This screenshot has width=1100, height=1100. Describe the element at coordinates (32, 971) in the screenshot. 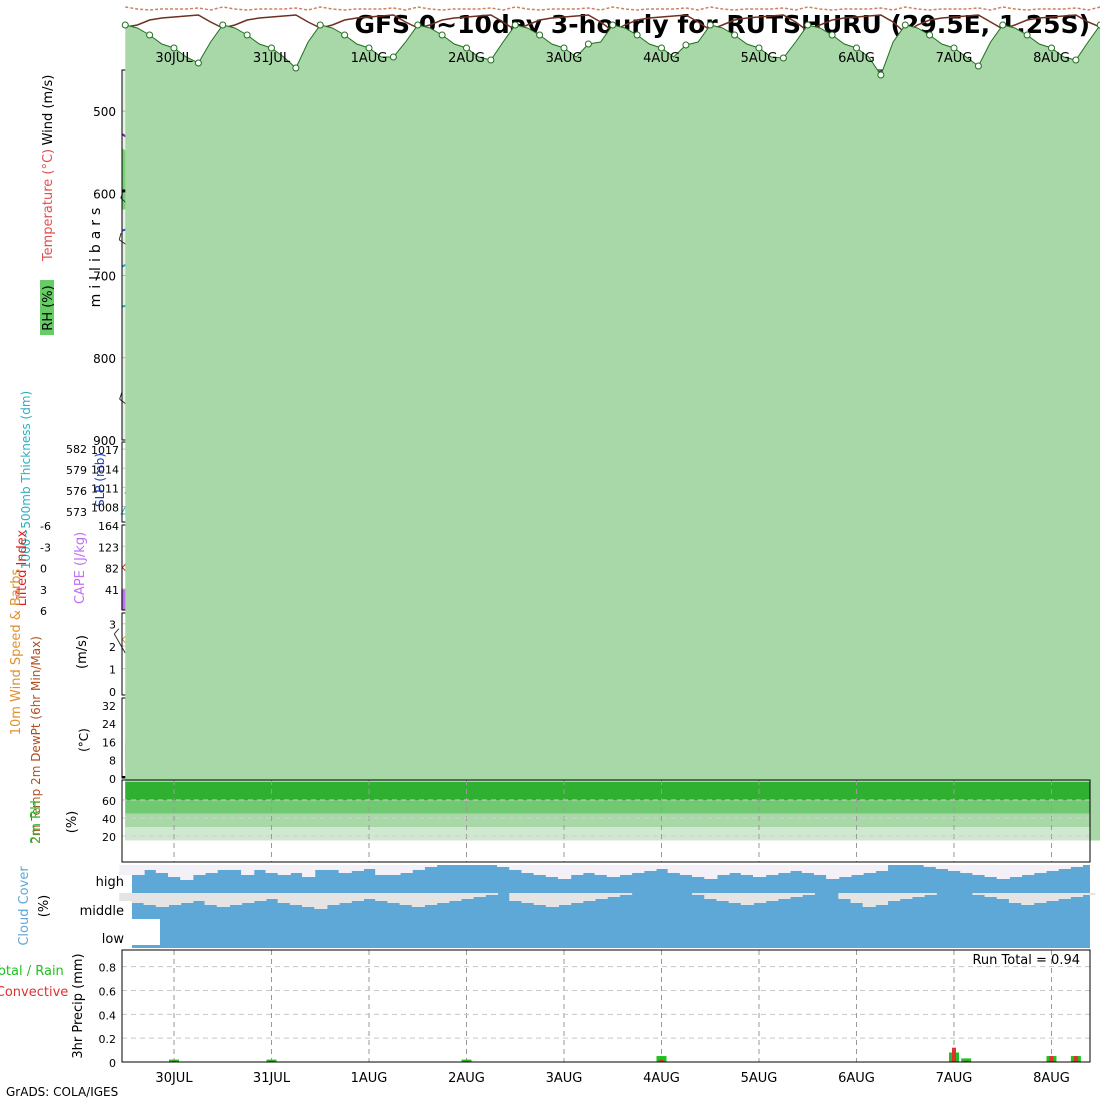

I see `precip-total-legend: Total / Rain` at that location.